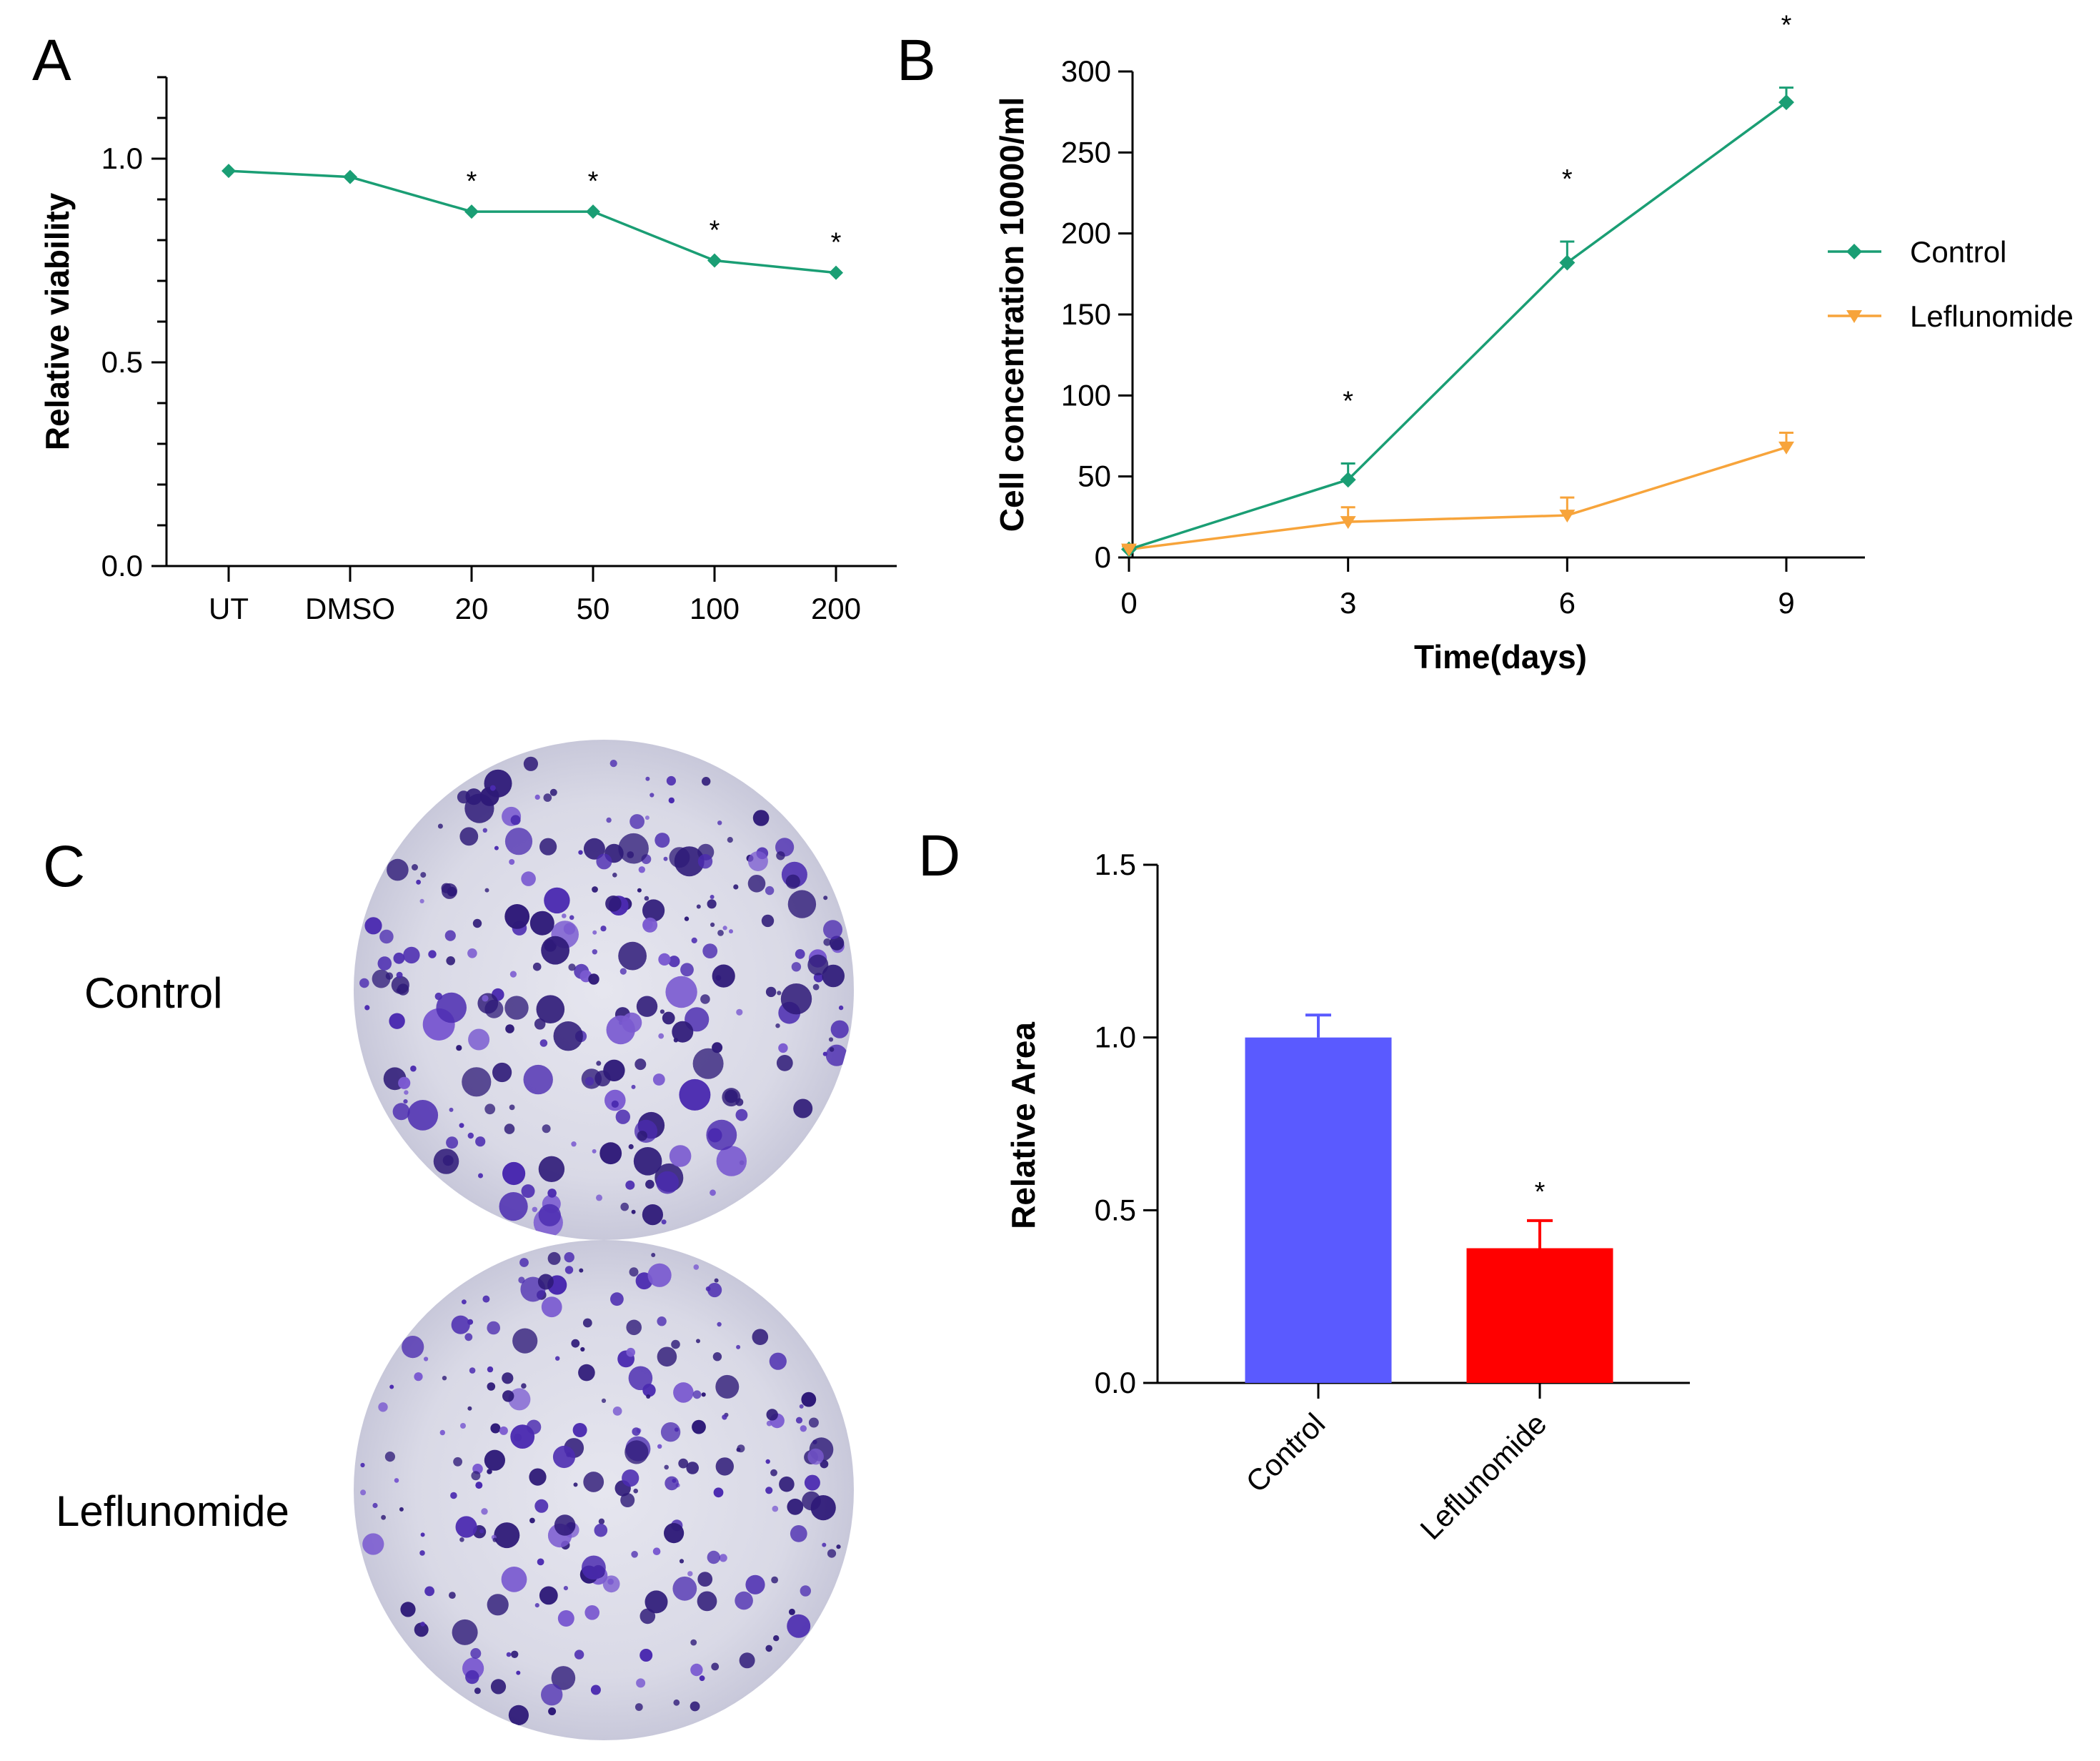 This screenshot has height=1761, width=2100. What do you see at coordinates (153, 993) in the screenshot?
I see `control-image-label: Control` at bounding box center [153, 993].